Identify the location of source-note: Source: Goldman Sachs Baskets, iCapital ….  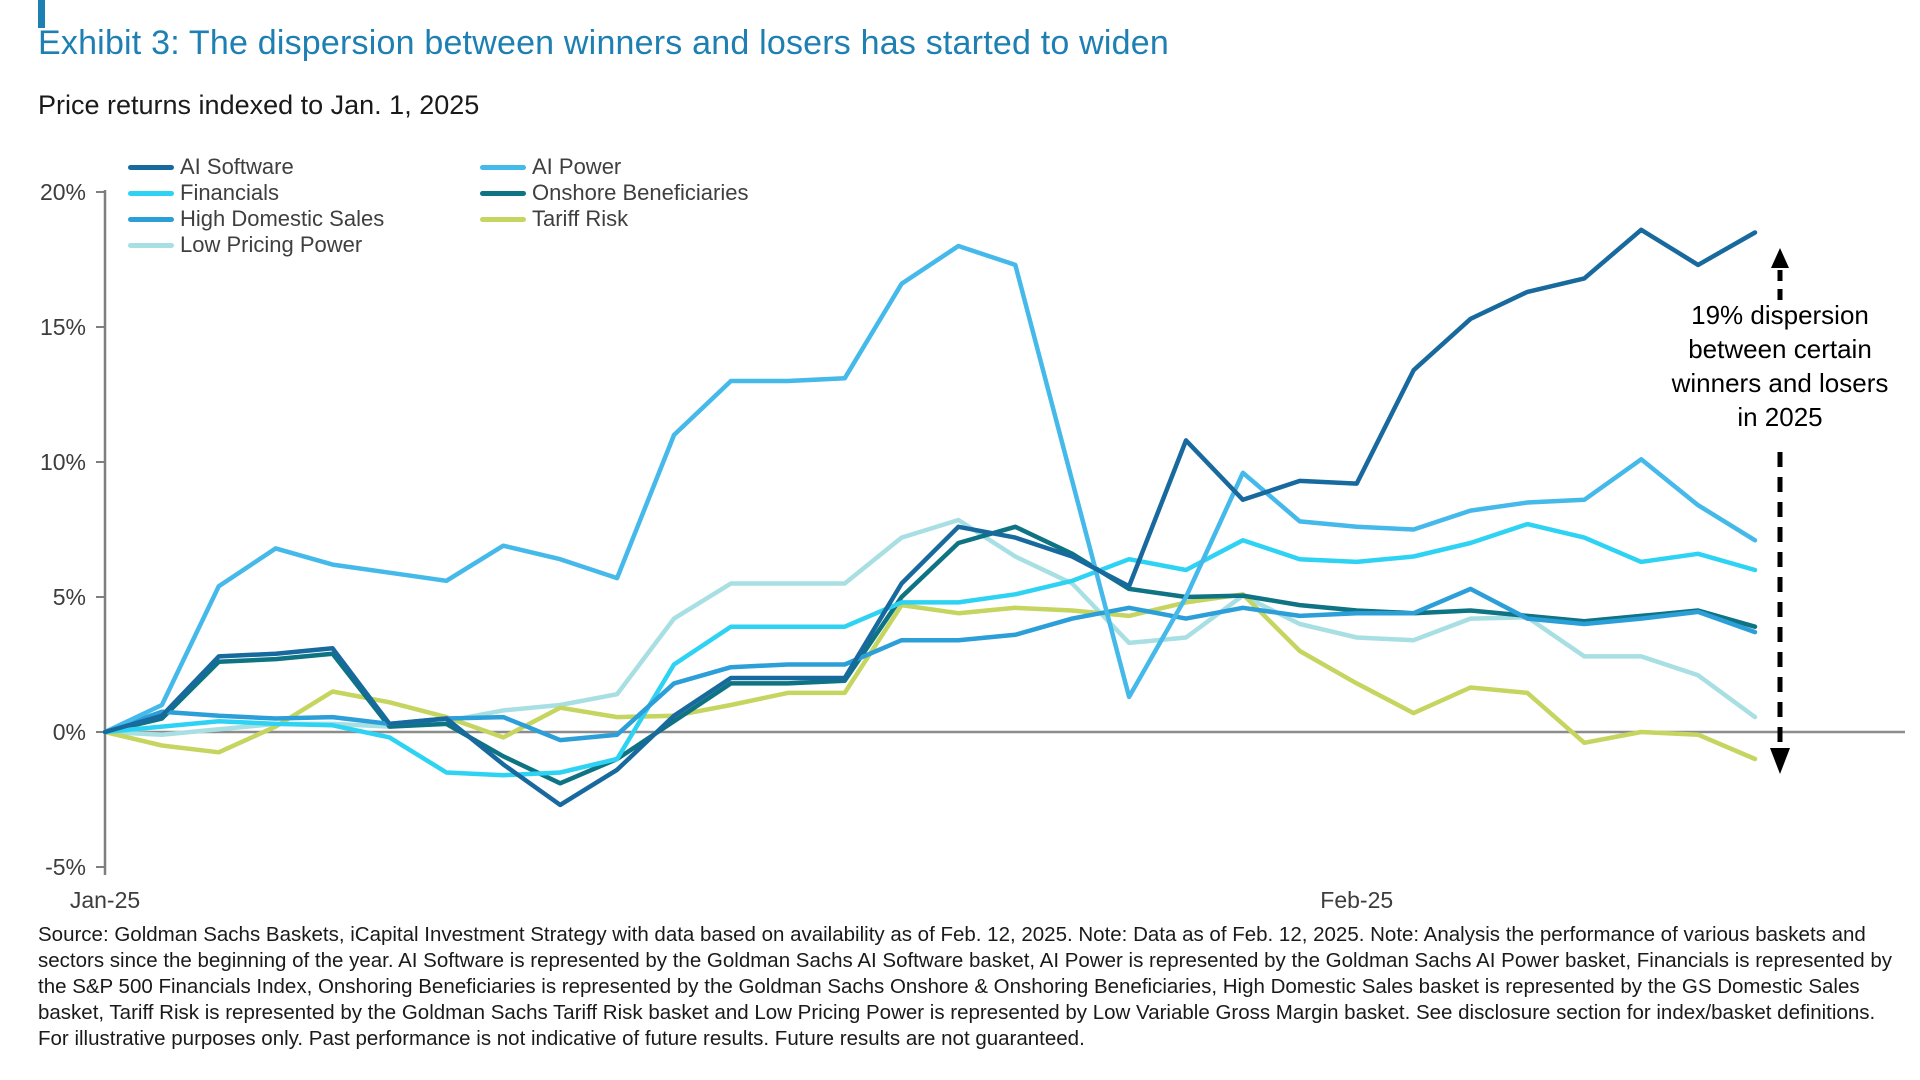
(965, 986).